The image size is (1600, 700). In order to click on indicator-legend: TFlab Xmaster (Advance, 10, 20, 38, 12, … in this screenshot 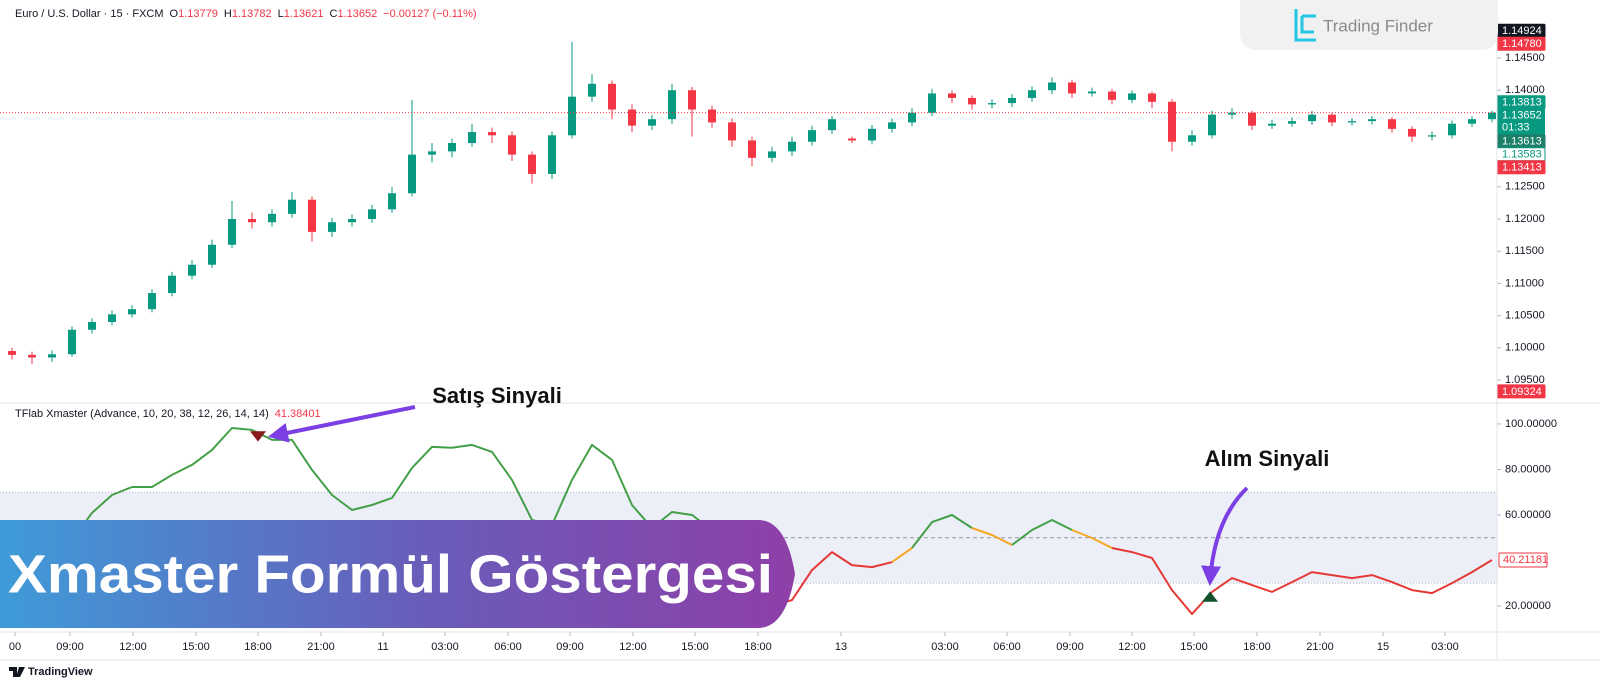, I will do `click(168, 414)`.